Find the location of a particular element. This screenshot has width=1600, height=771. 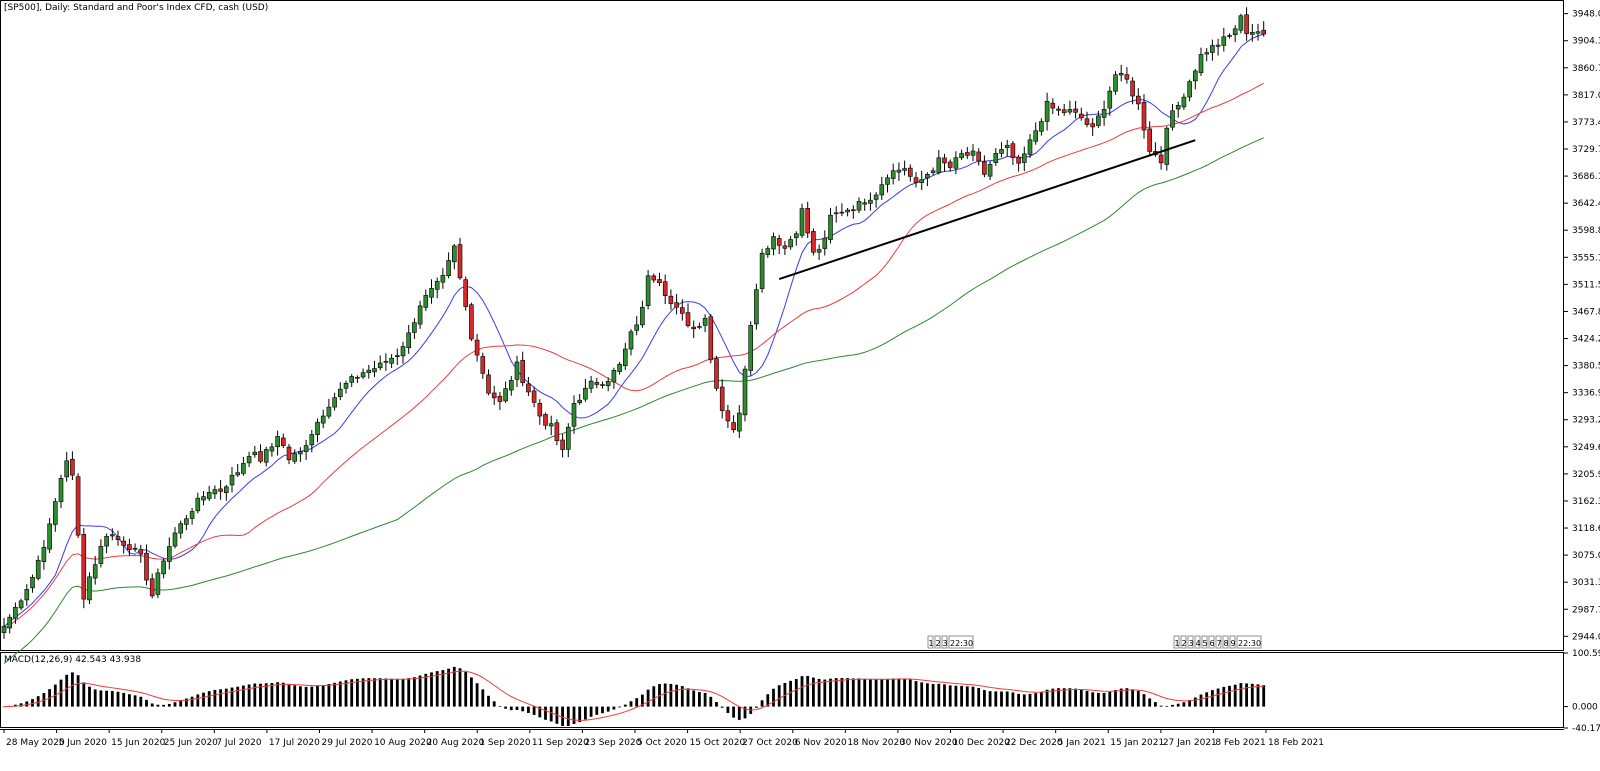

price-tick-label: 3205.95 is located at coordinates (1586, 475).